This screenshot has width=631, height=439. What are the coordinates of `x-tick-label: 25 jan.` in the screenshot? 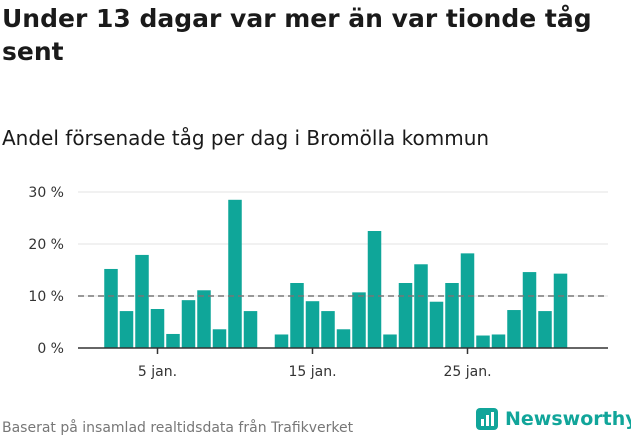 It's located at (467, 372).